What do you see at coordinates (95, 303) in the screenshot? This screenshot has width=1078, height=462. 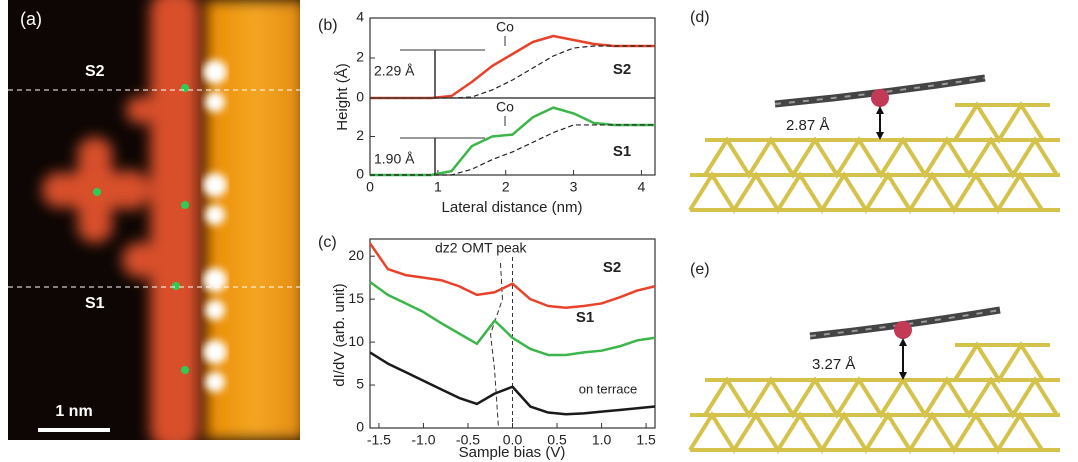 I see `line-label: S1` at bounding box center [95, 303].